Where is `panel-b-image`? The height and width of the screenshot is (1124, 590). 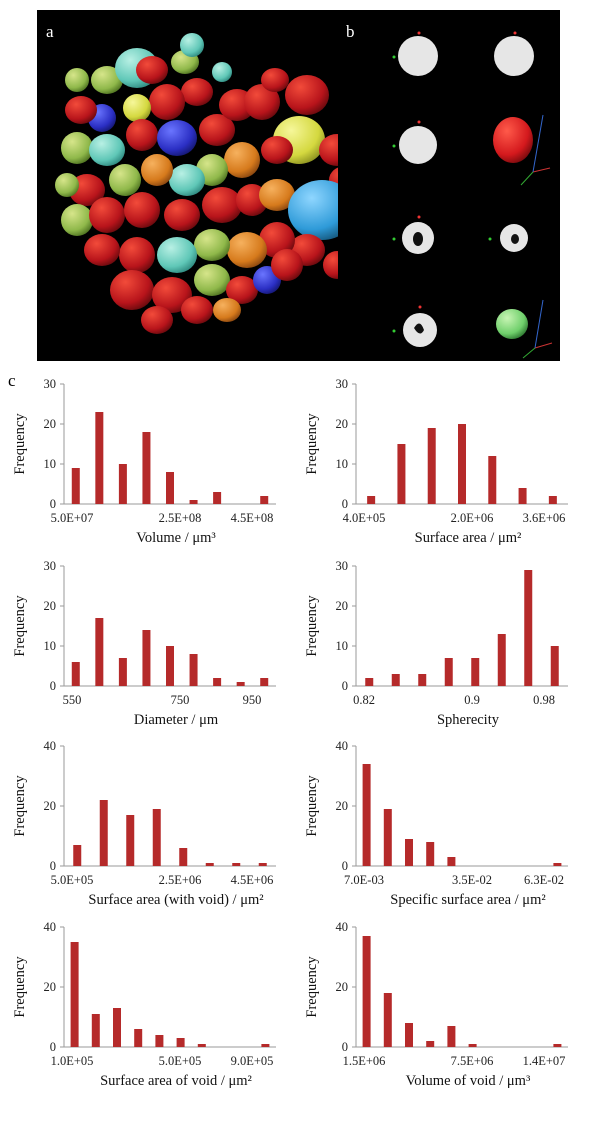 panel-b-image is located at coordinates (449, 185).